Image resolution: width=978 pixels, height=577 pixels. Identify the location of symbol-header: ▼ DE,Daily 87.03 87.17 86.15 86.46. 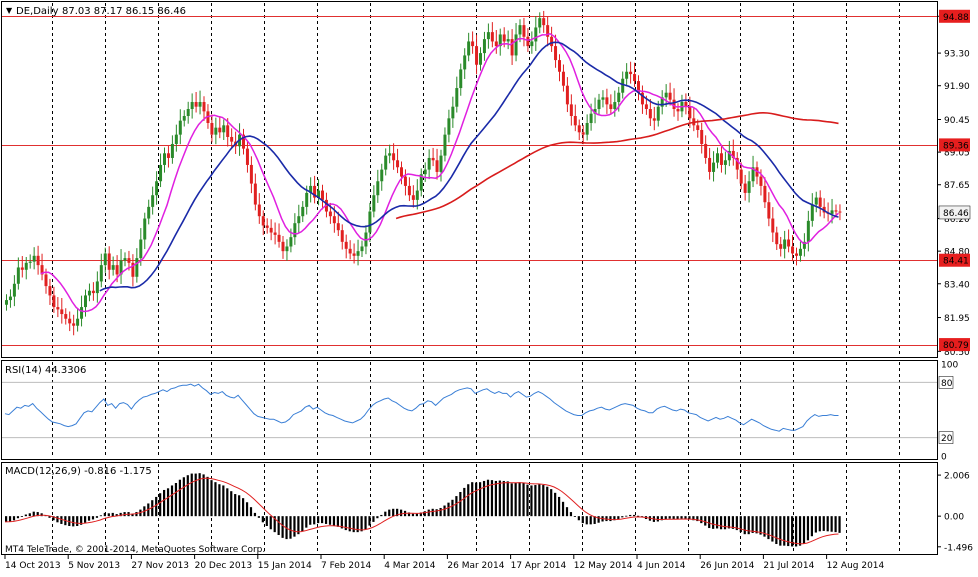
(96, 11).